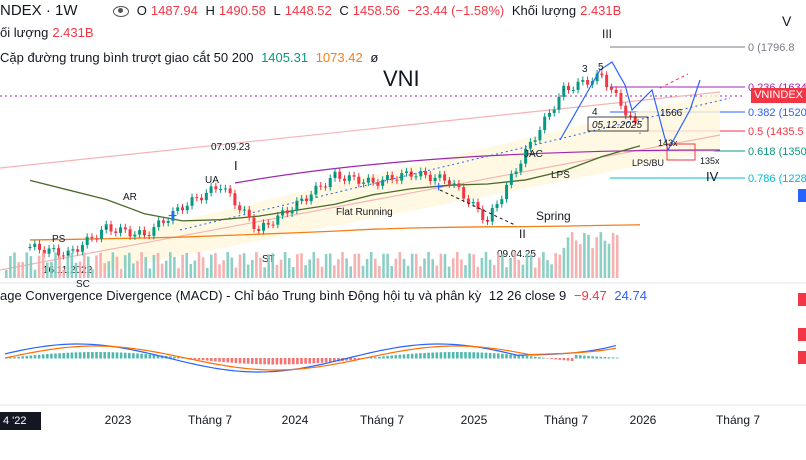 This screenshot has height=460, width=806. I want to click on price-tag: VNINDEX, so click(778, 95).